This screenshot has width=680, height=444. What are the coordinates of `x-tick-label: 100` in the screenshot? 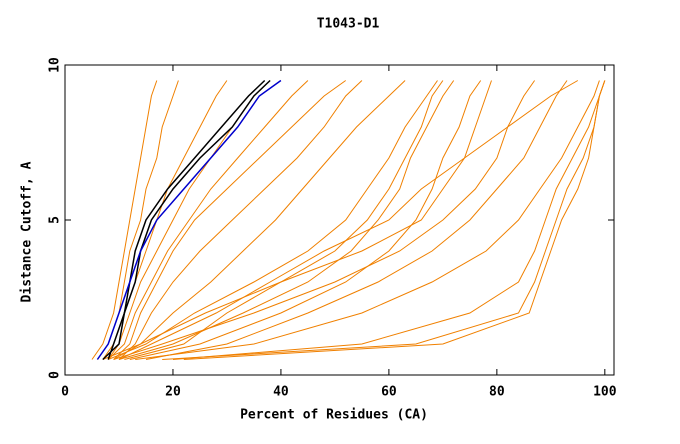 It's located at (605, 392).